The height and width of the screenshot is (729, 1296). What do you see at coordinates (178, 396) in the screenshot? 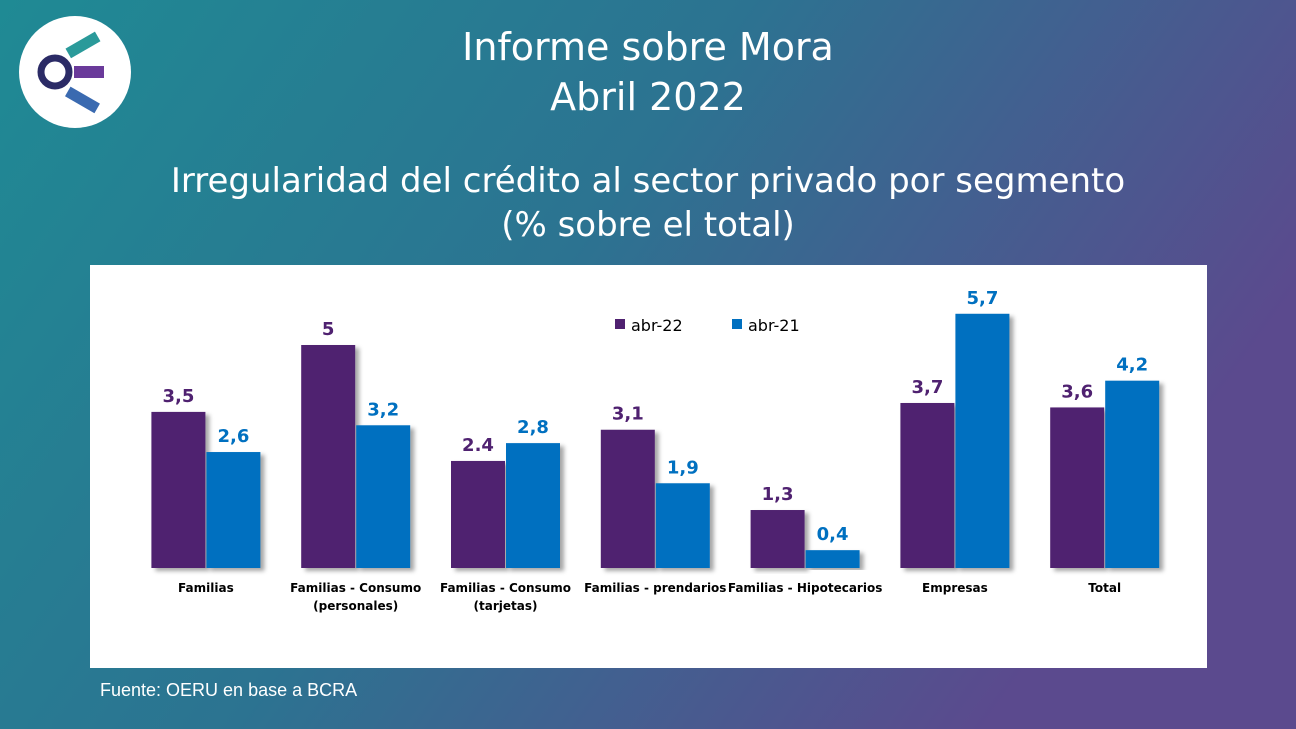
I see `value-label: 3,5` at bounding box center [178, 396].